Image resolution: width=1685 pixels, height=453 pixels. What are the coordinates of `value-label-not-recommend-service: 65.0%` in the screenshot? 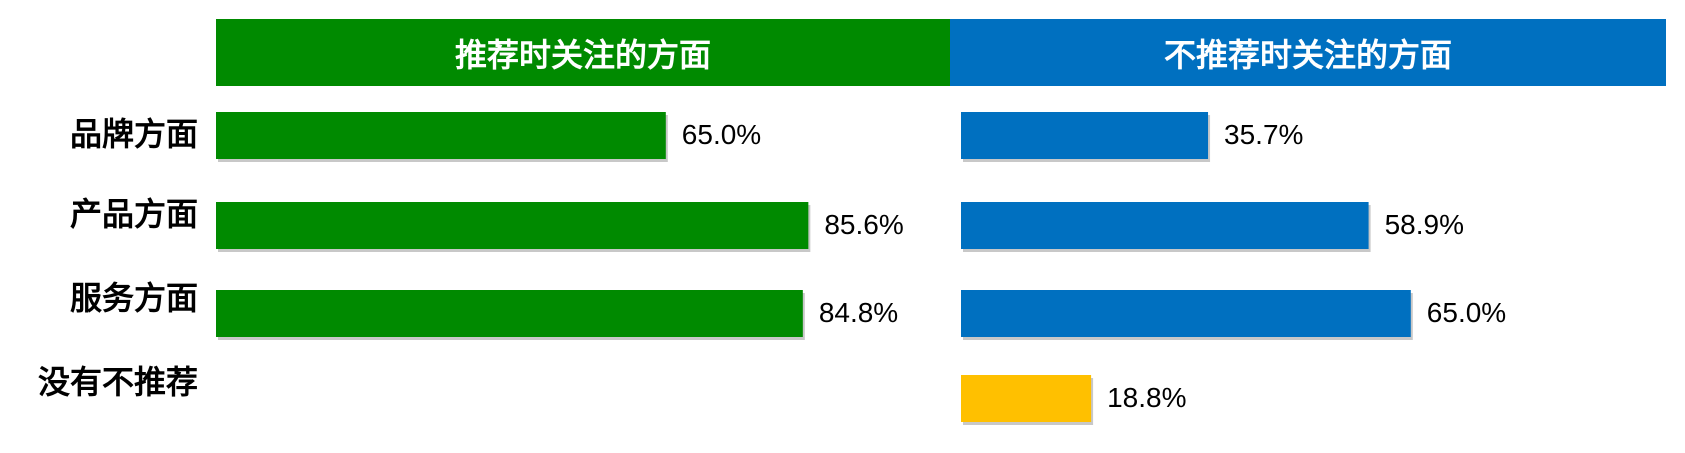 It's located at (1466, 312).